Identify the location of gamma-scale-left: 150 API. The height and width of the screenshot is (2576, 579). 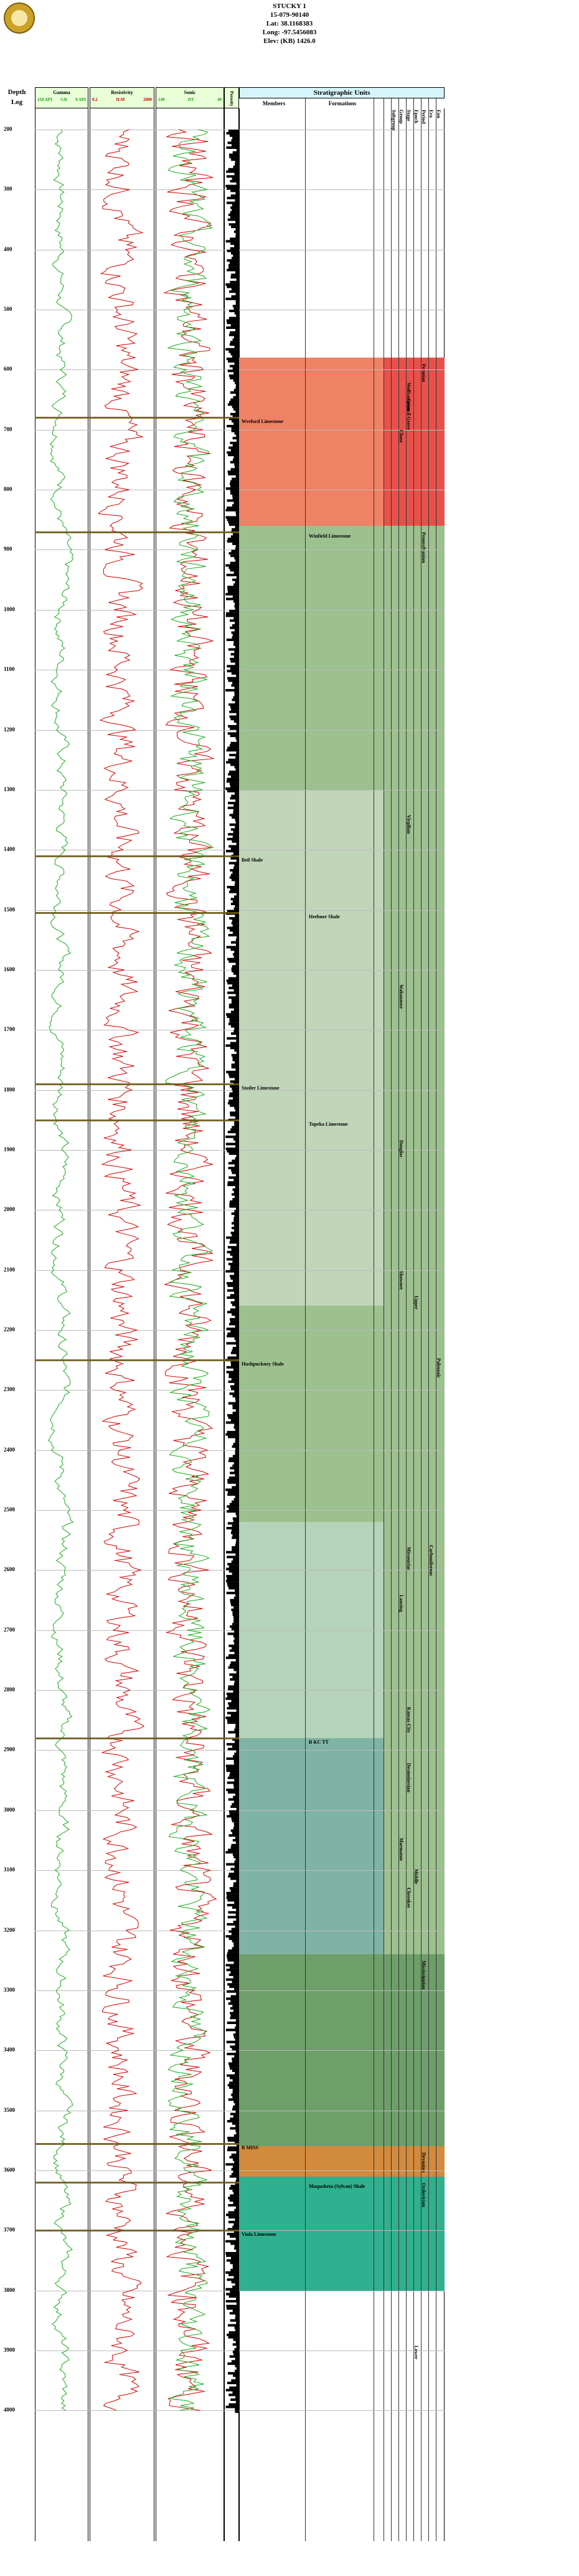
(44, 99).